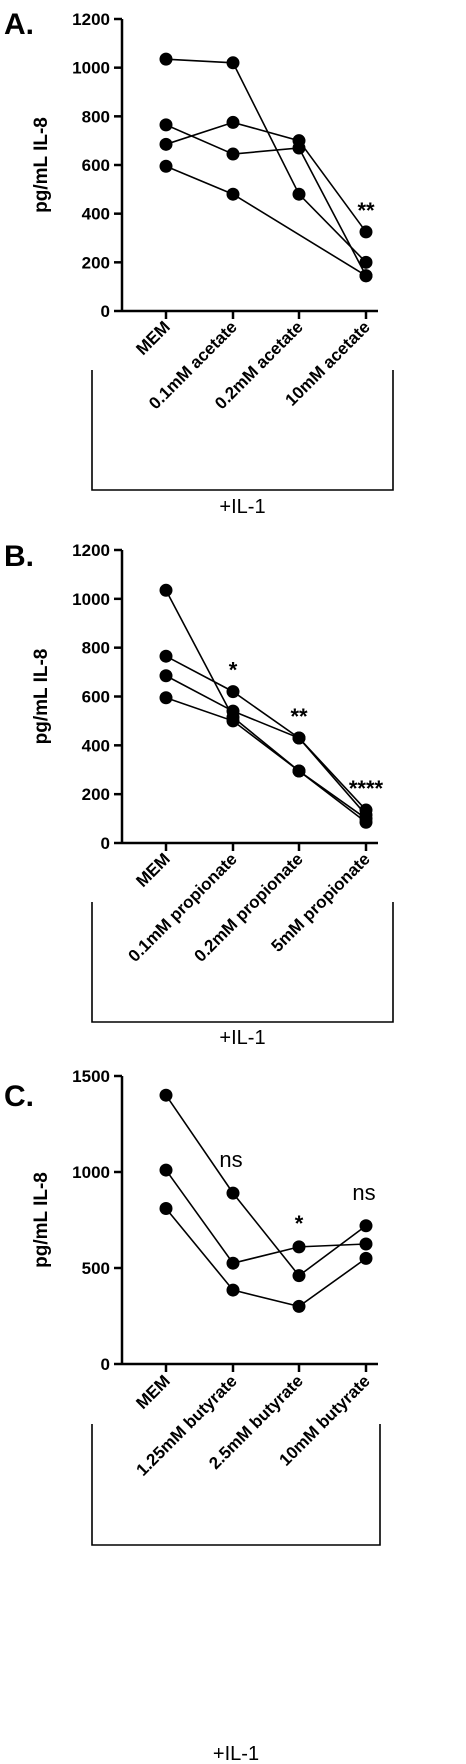 The height and width of the screenshot is (1764, 466). What do you see at coordinates (19, 1096) in the screenshot?
I see `panel-letter: C.` at bounding box center [19, 1096].